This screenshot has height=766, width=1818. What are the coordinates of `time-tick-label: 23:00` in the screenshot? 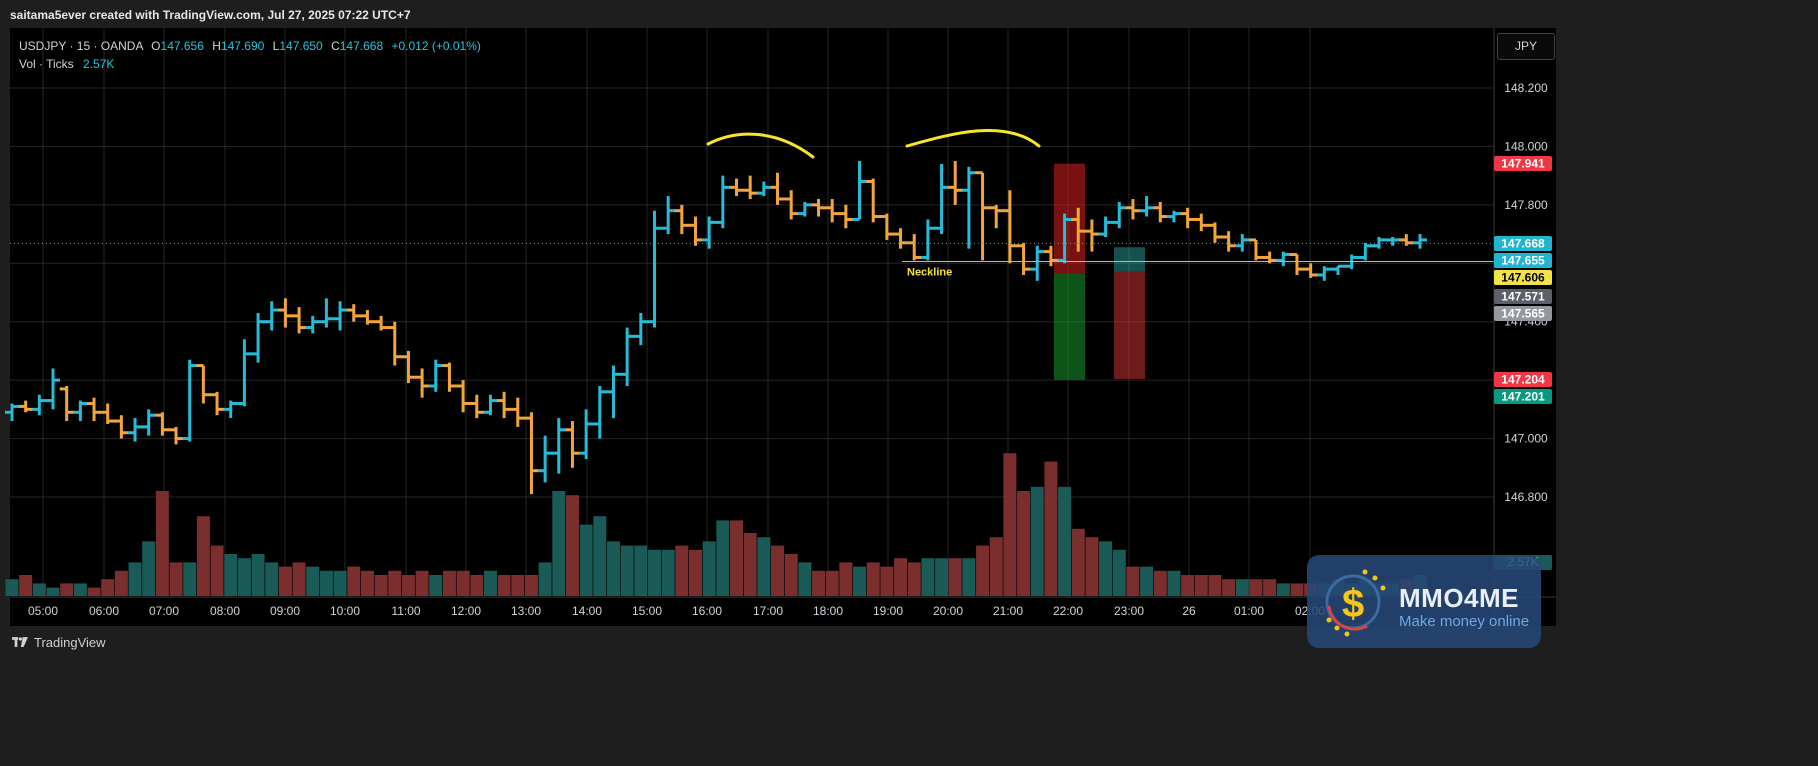 It's located at (1129, 611).